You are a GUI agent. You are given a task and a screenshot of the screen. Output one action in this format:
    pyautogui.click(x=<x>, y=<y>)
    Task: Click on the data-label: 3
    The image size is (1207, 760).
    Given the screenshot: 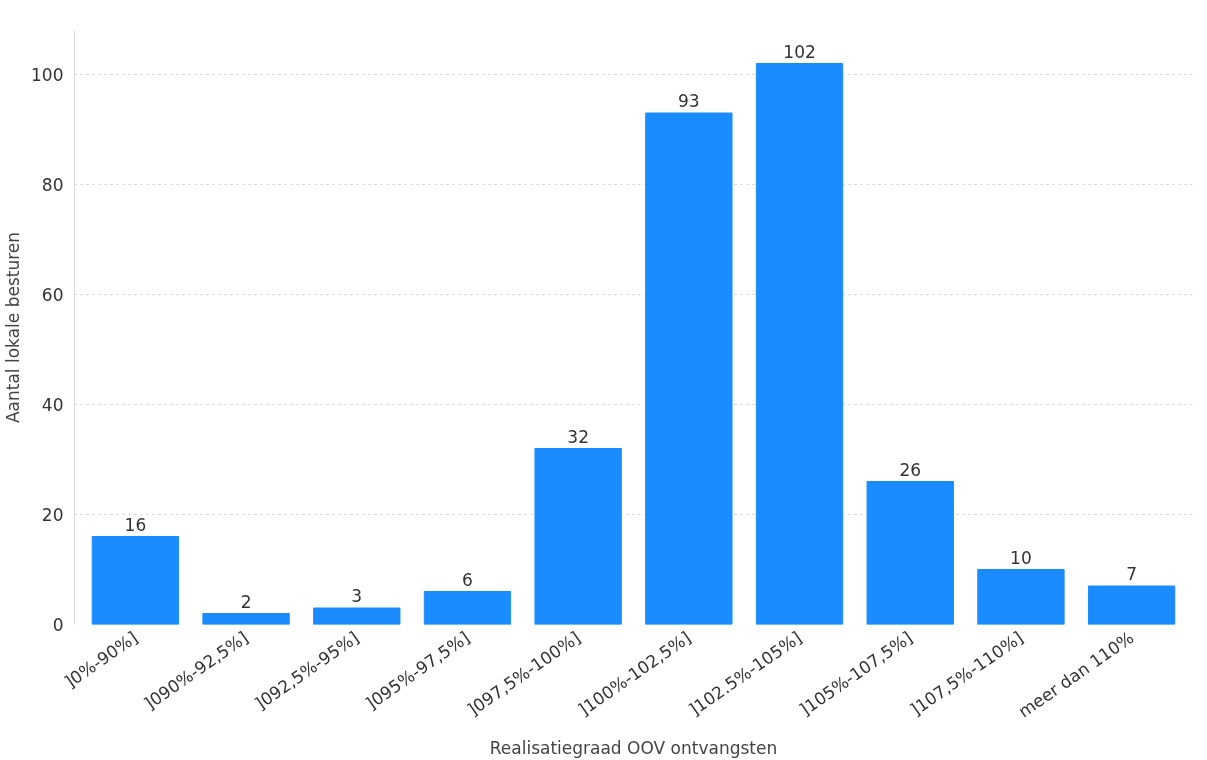 What is the action you would take?
    pyautogui.click(x=357, y=596)
    